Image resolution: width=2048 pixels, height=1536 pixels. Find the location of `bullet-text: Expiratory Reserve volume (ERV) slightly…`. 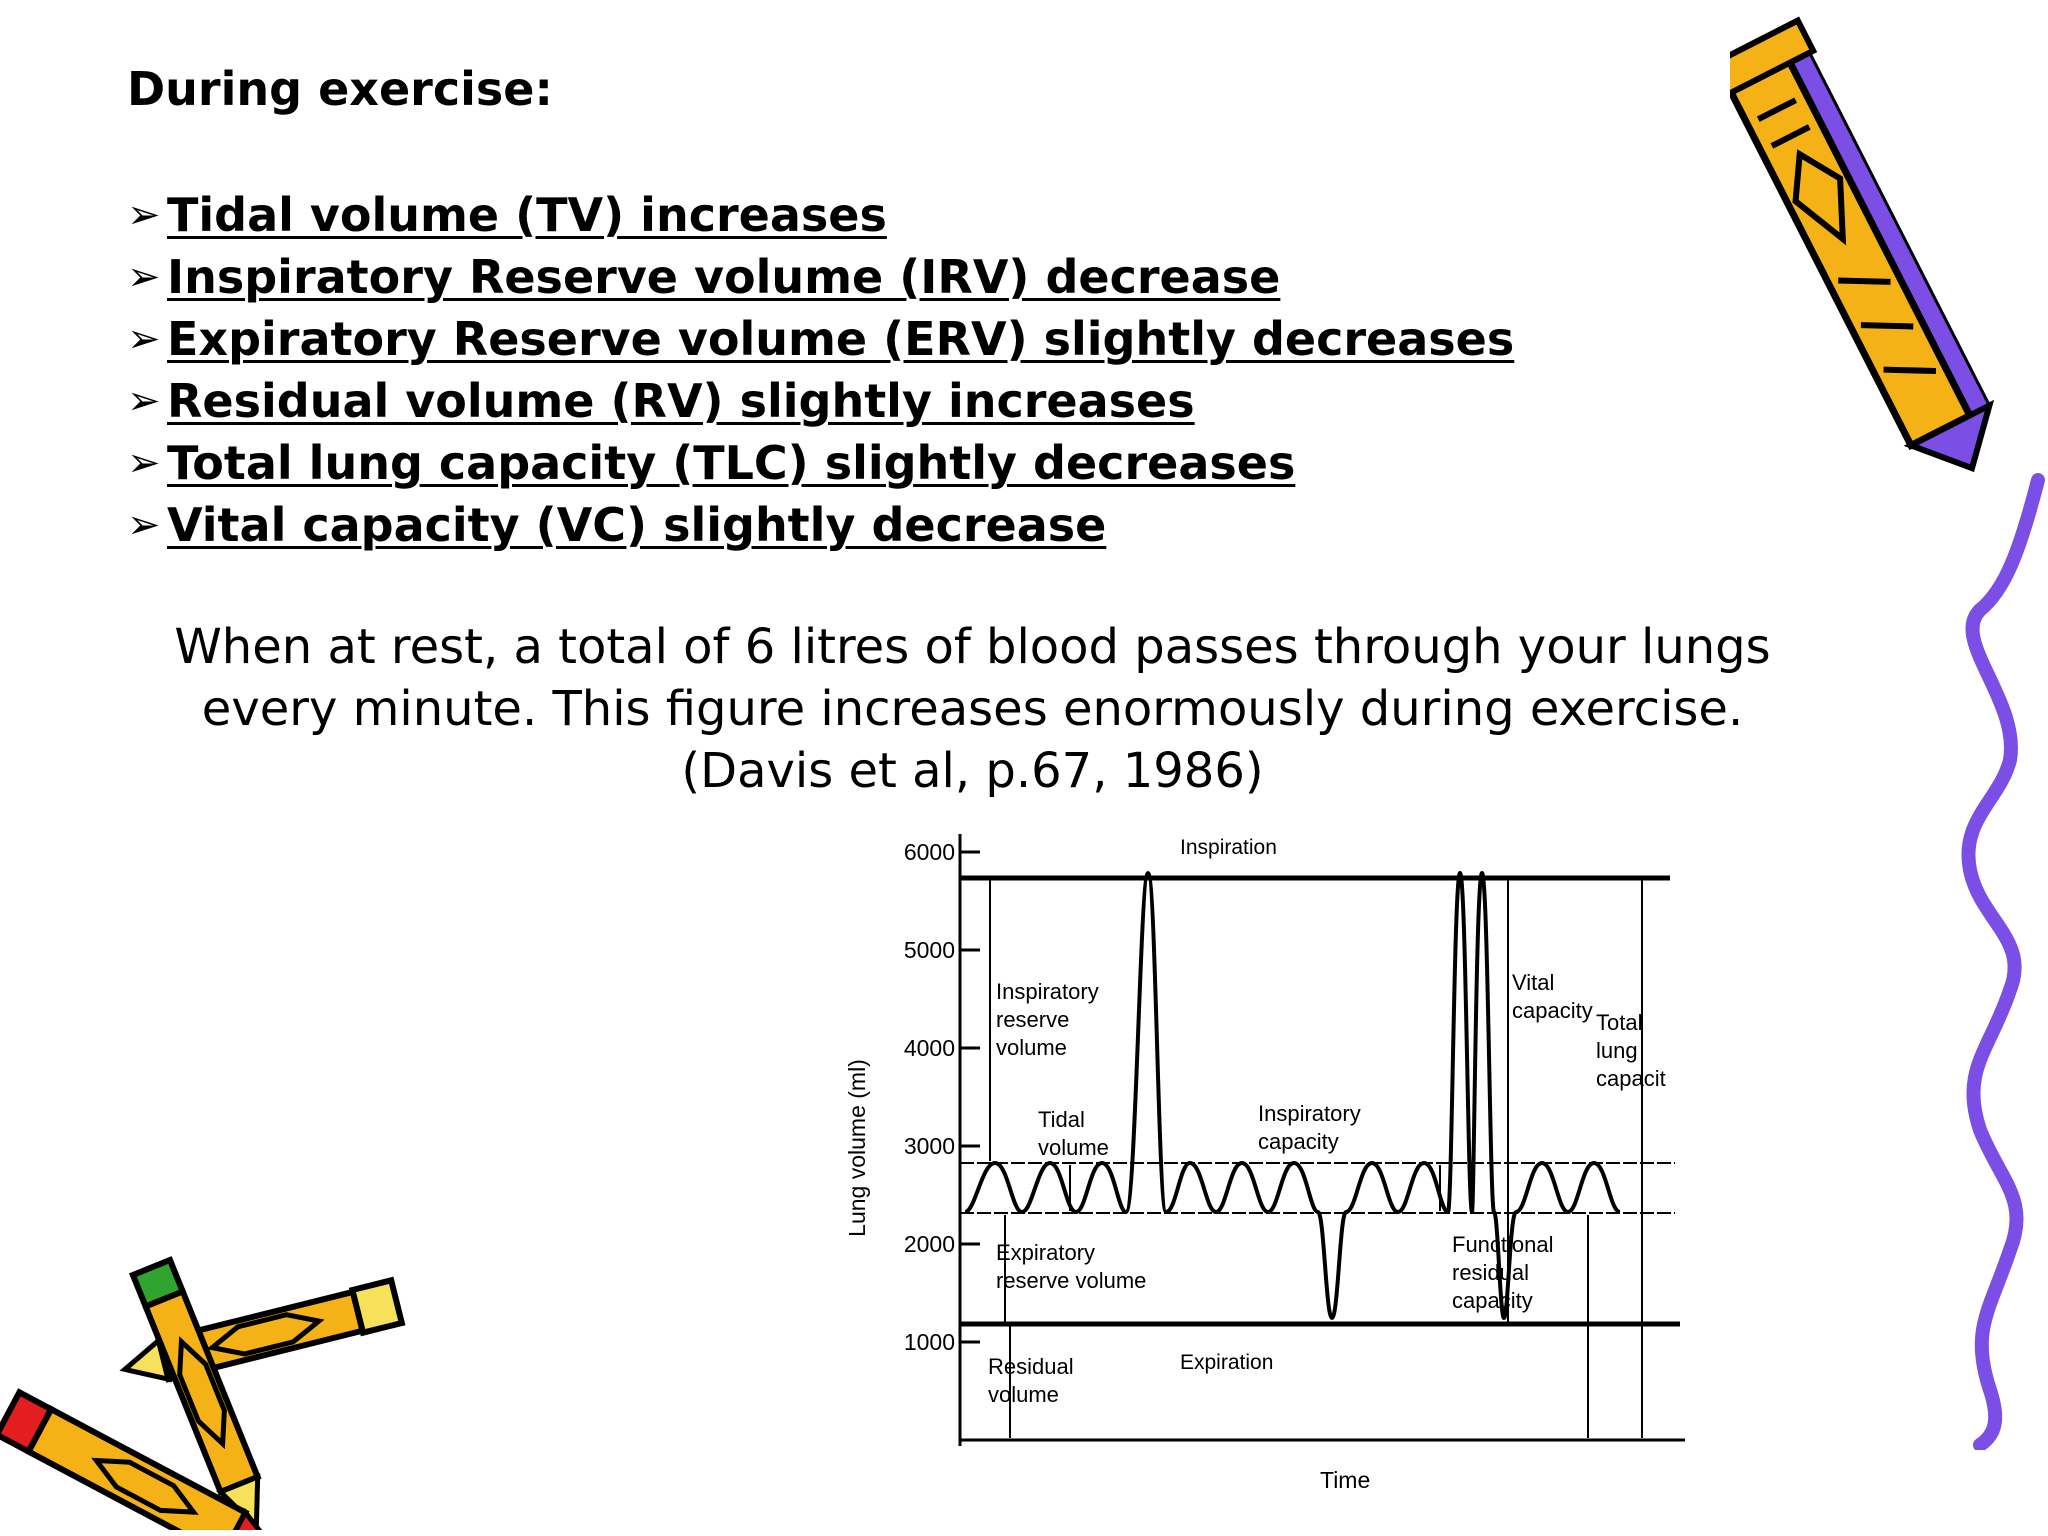

bullet-text: Expiratory Reserve volume (ERV) slightly… is located at coordinates (841, 339).